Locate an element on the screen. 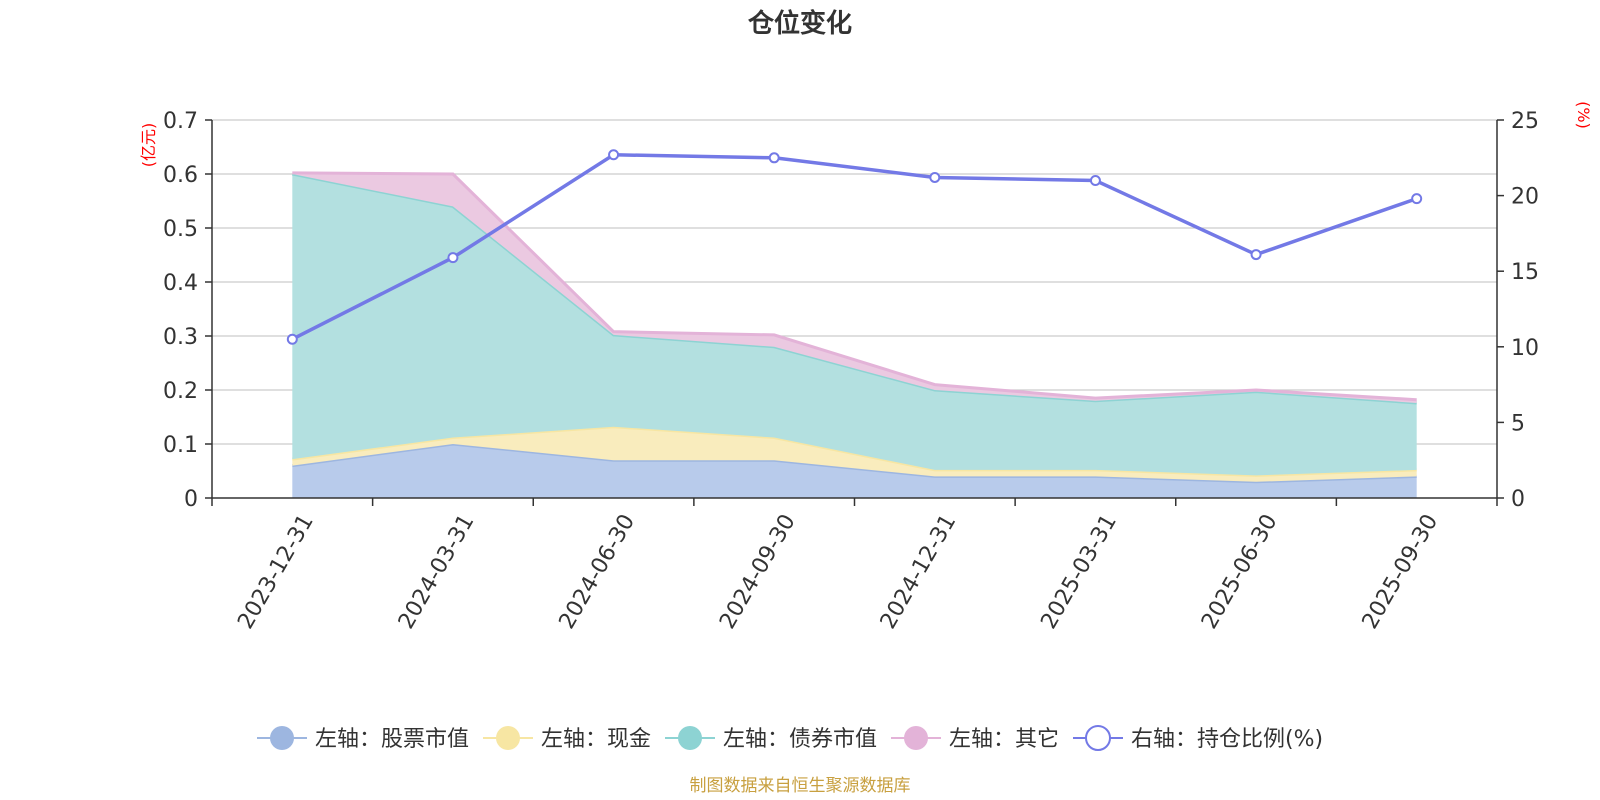 The width and height of the screenshot is (1600, 800). x-axis-tick-label: 2024-09-30 is located at coordinates (758, 571).